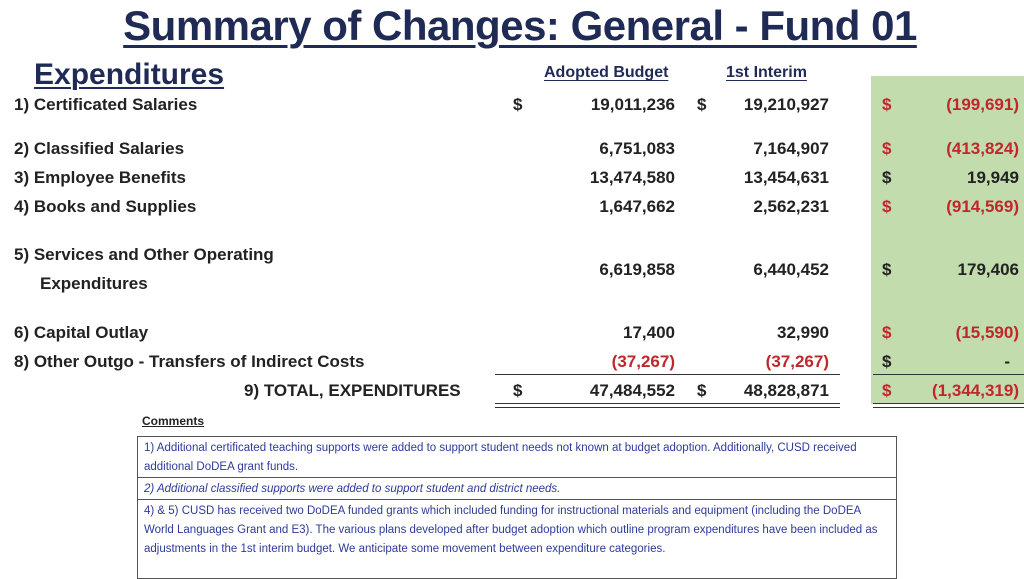 The height and width of the screenshot is (579, 1024). I want to click on interim-value: 13,454,631, so click(786, 177).